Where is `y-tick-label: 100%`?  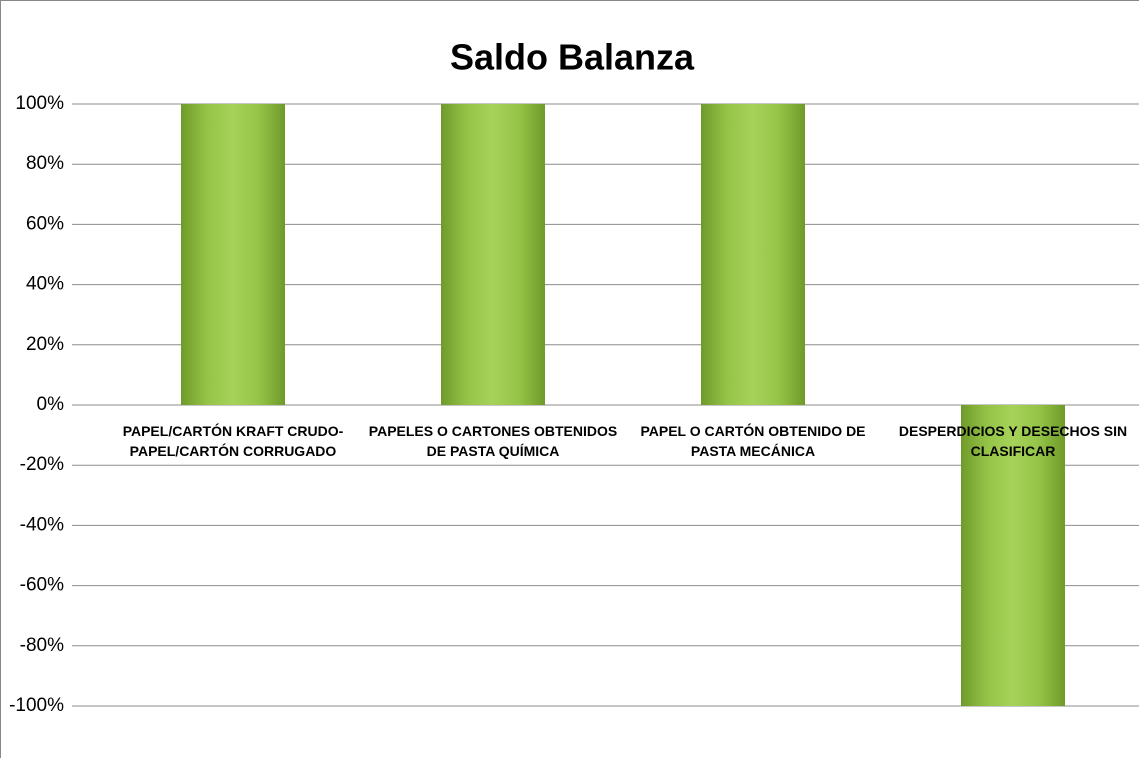 y-tick-label: 100% is located at coordinates (39, 103).